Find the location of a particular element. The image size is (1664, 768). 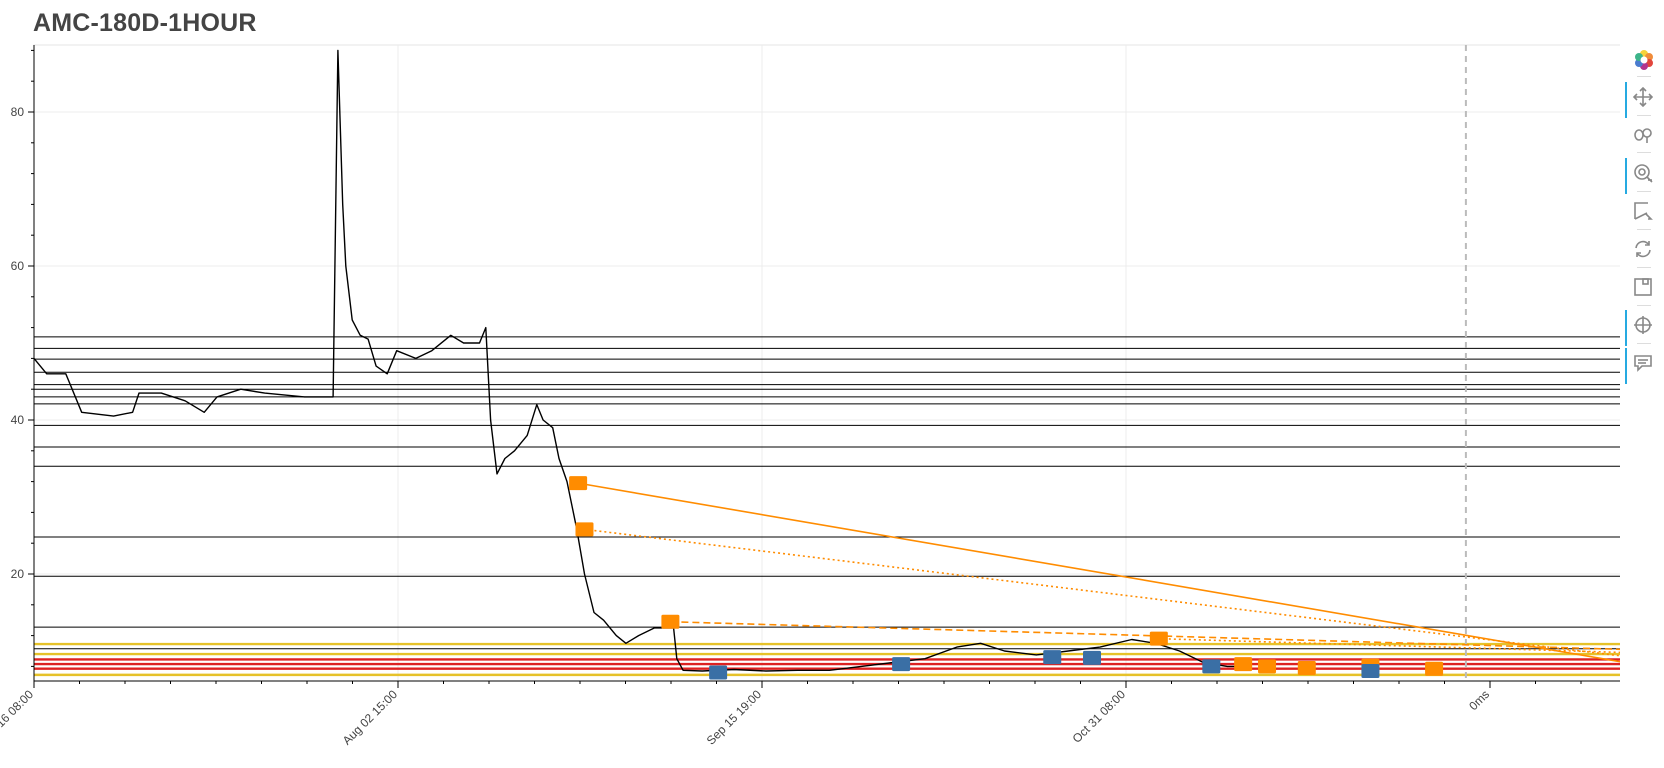

select-icon is located at coordinates (1643, 211).